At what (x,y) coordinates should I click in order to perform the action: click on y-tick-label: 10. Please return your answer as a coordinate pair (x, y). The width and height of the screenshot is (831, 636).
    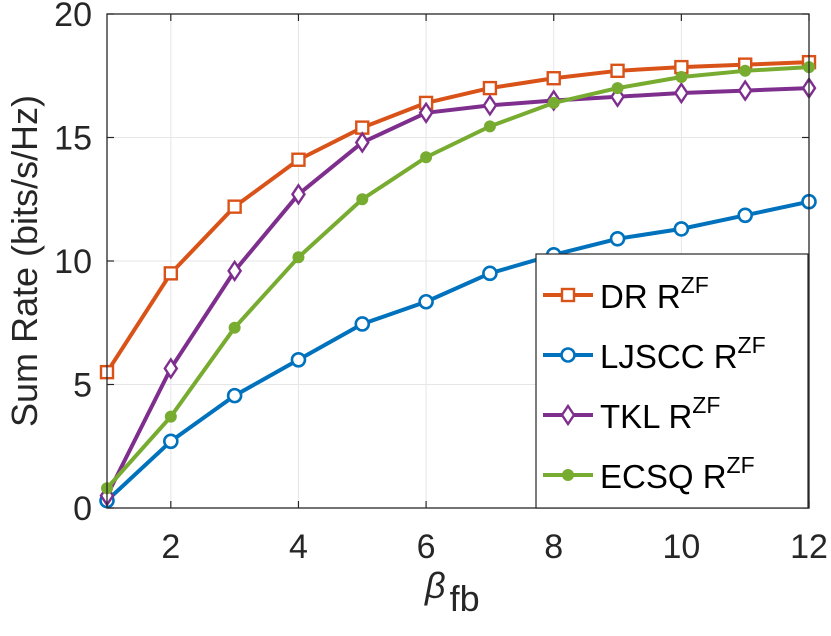
    Looking at the image, I should click on (73, 262).